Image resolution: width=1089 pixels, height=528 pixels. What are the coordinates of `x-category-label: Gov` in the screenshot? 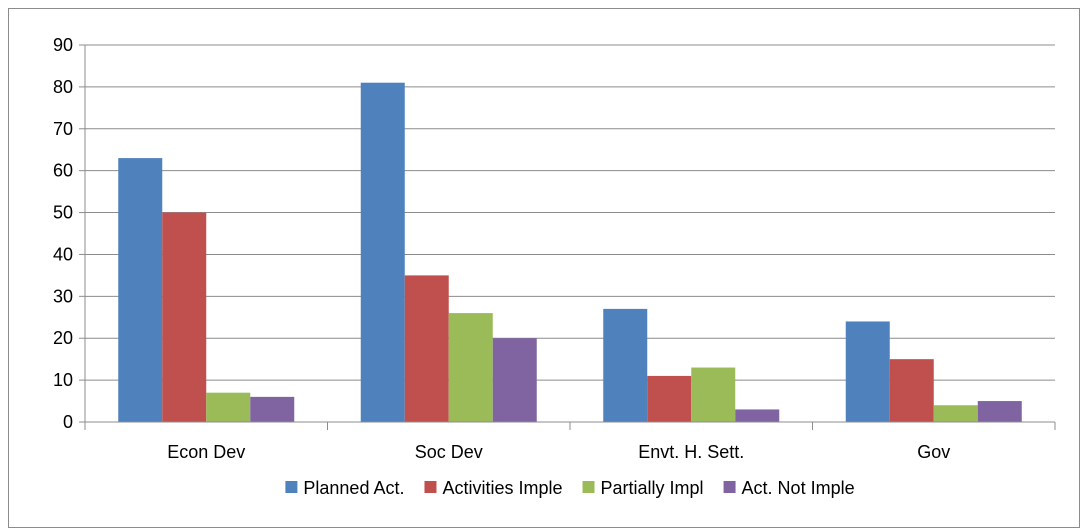 It's located at (933, 452).